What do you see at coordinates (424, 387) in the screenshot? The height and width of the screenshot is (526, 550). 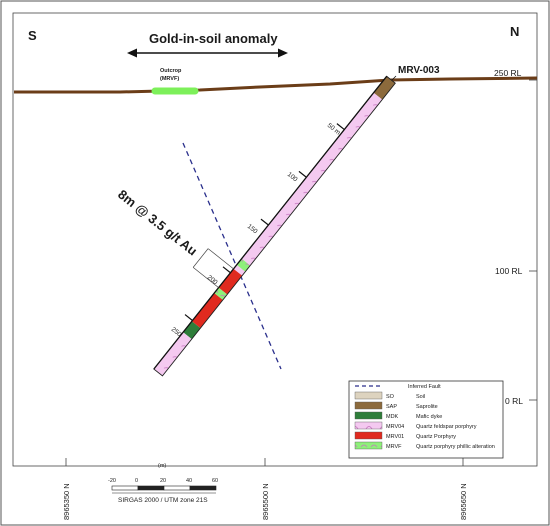 I see `legend-label-fault: Inferred Fault` at bounding box center [424, 387].